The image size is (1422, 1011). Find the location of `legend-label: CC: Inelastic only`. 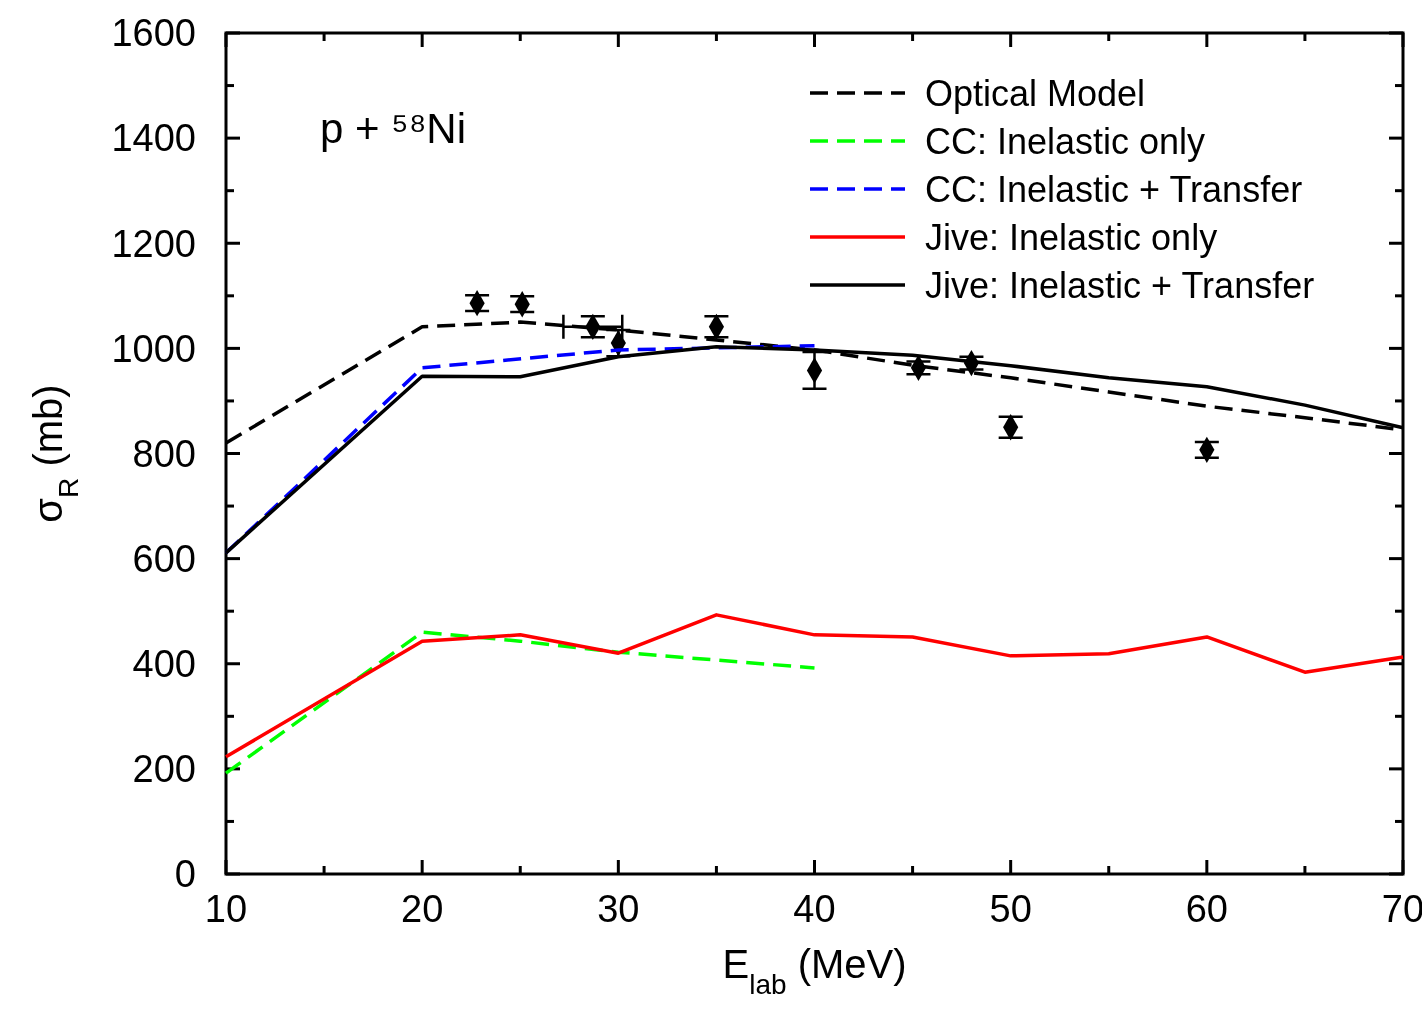

legend-label: CC: Inelastic only is located at coordinates (1065, 141).